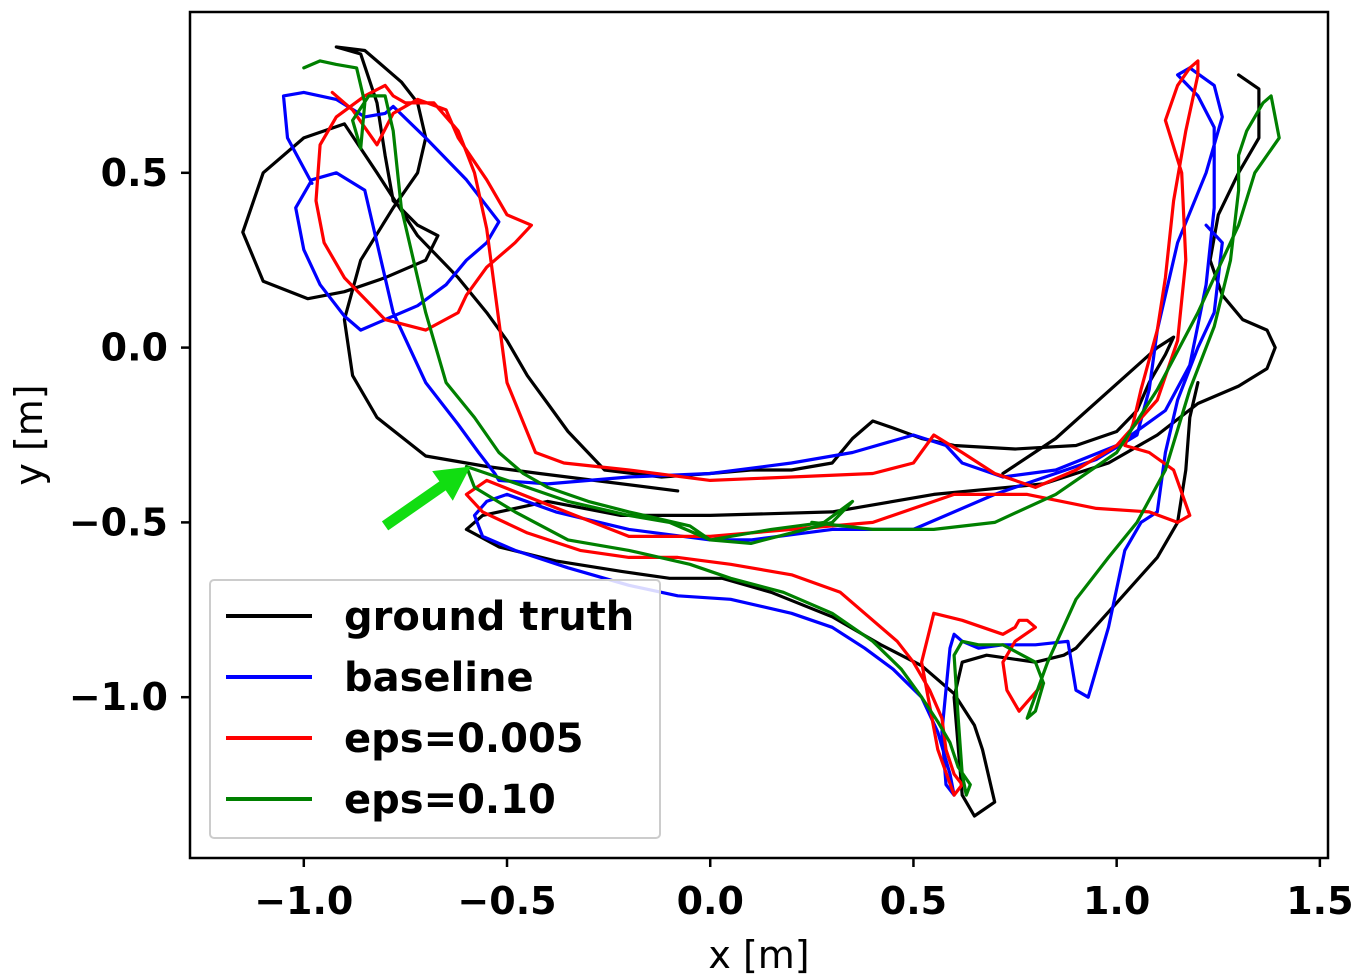 The width and height of the screenshot is (1360, 979). Describe the element at coordinates (129, 435) in the screenshot. I see `y-axis: 0.5 0.0 −0.5 −1.0` at that location.